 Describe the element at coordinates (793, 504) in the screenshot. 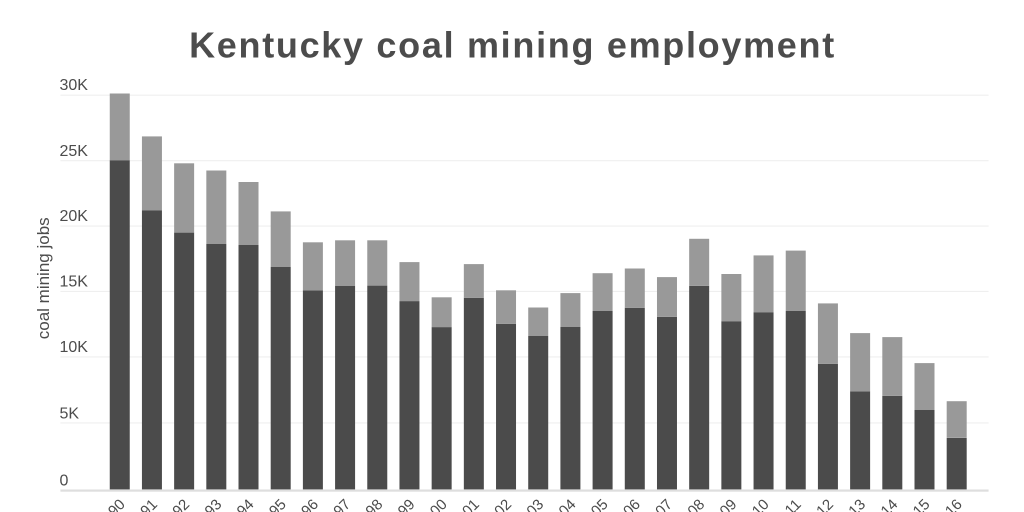

I see `svg-text: 11` at that location.